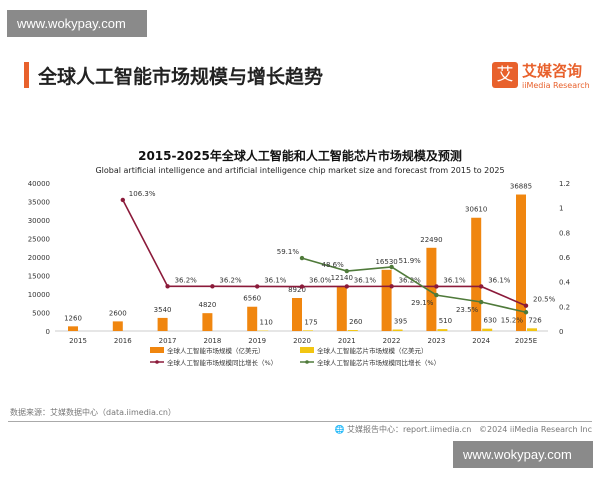 The image size is (600, 480). I want to click on y-left-tick-label: 20000, so click(39, 258).